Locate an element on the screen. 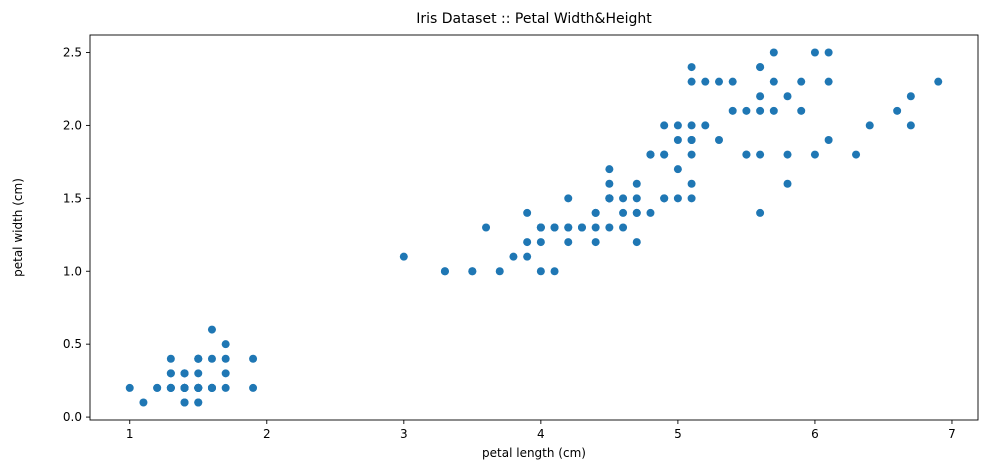 Image resolution: width=1001 pixels, height=470 pixels. x-tick-label: 4 is located at coordinates (541, 434).